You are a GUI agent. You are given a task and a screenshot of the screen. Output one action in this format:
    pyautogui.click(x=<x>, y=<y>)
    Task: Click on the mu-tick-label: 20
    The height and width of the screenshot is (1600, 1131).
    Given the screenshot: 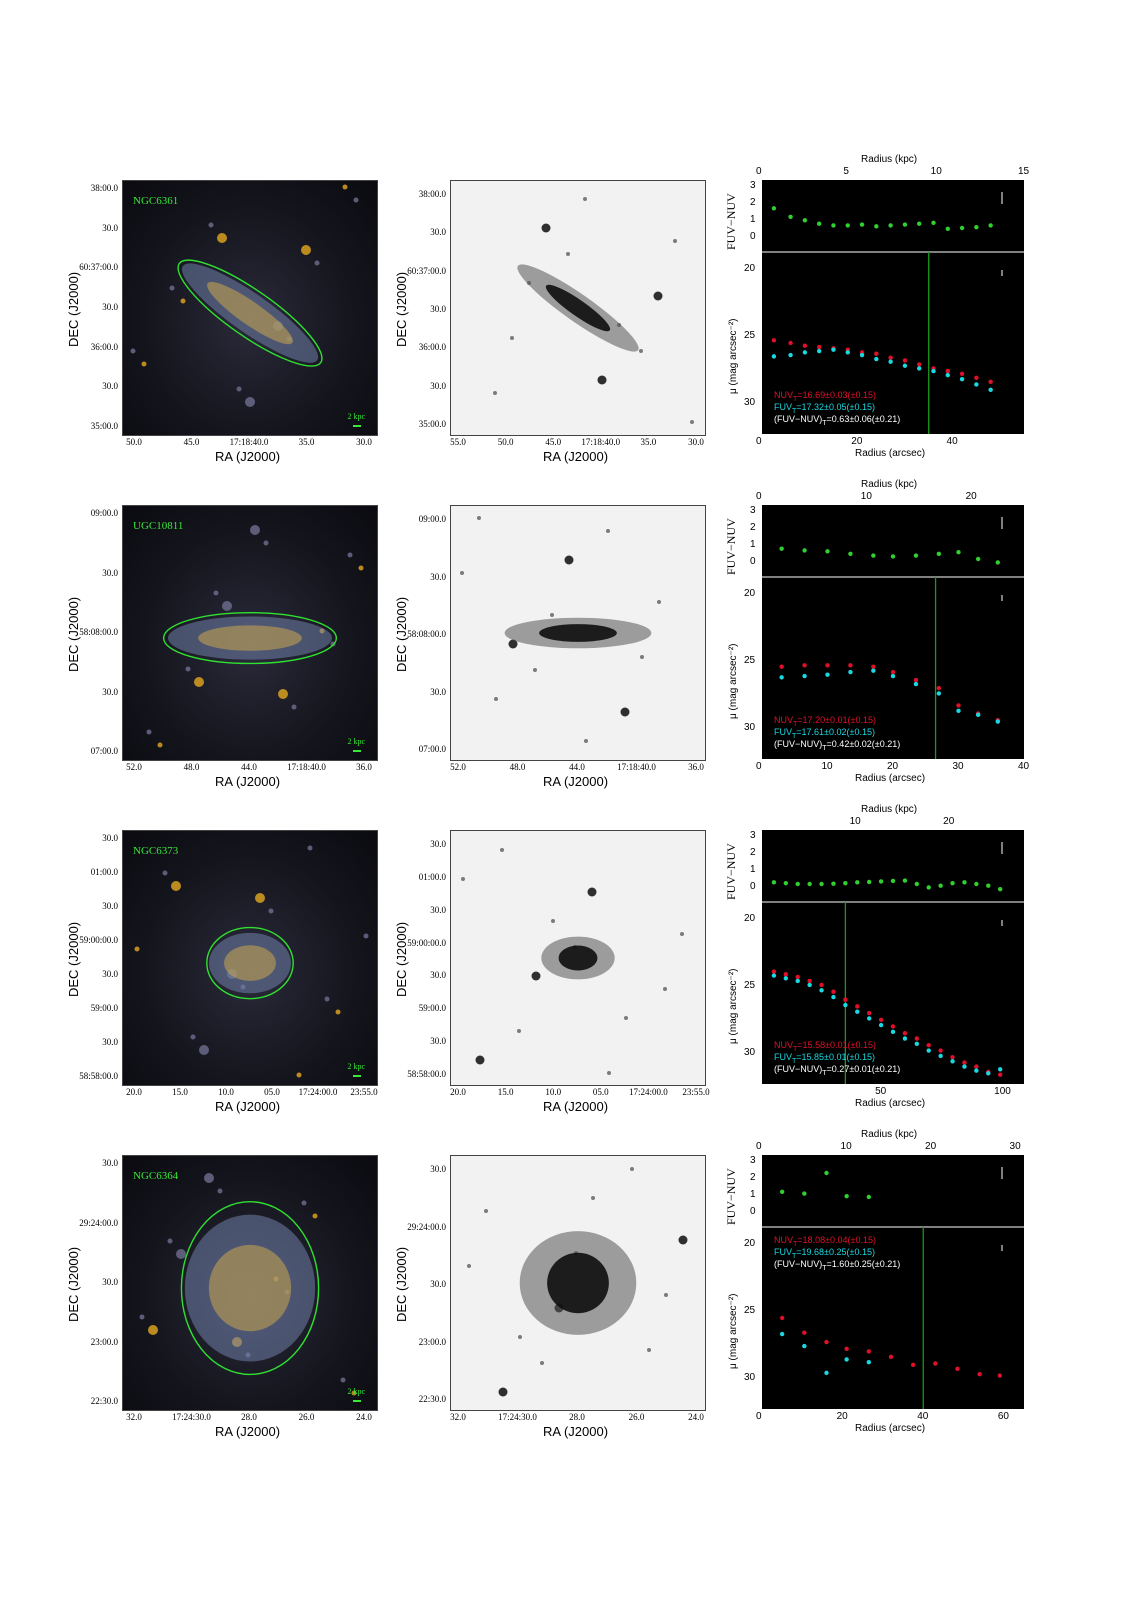 What is the action you would take?
    pyautogui.click(x=750, y=594)
    